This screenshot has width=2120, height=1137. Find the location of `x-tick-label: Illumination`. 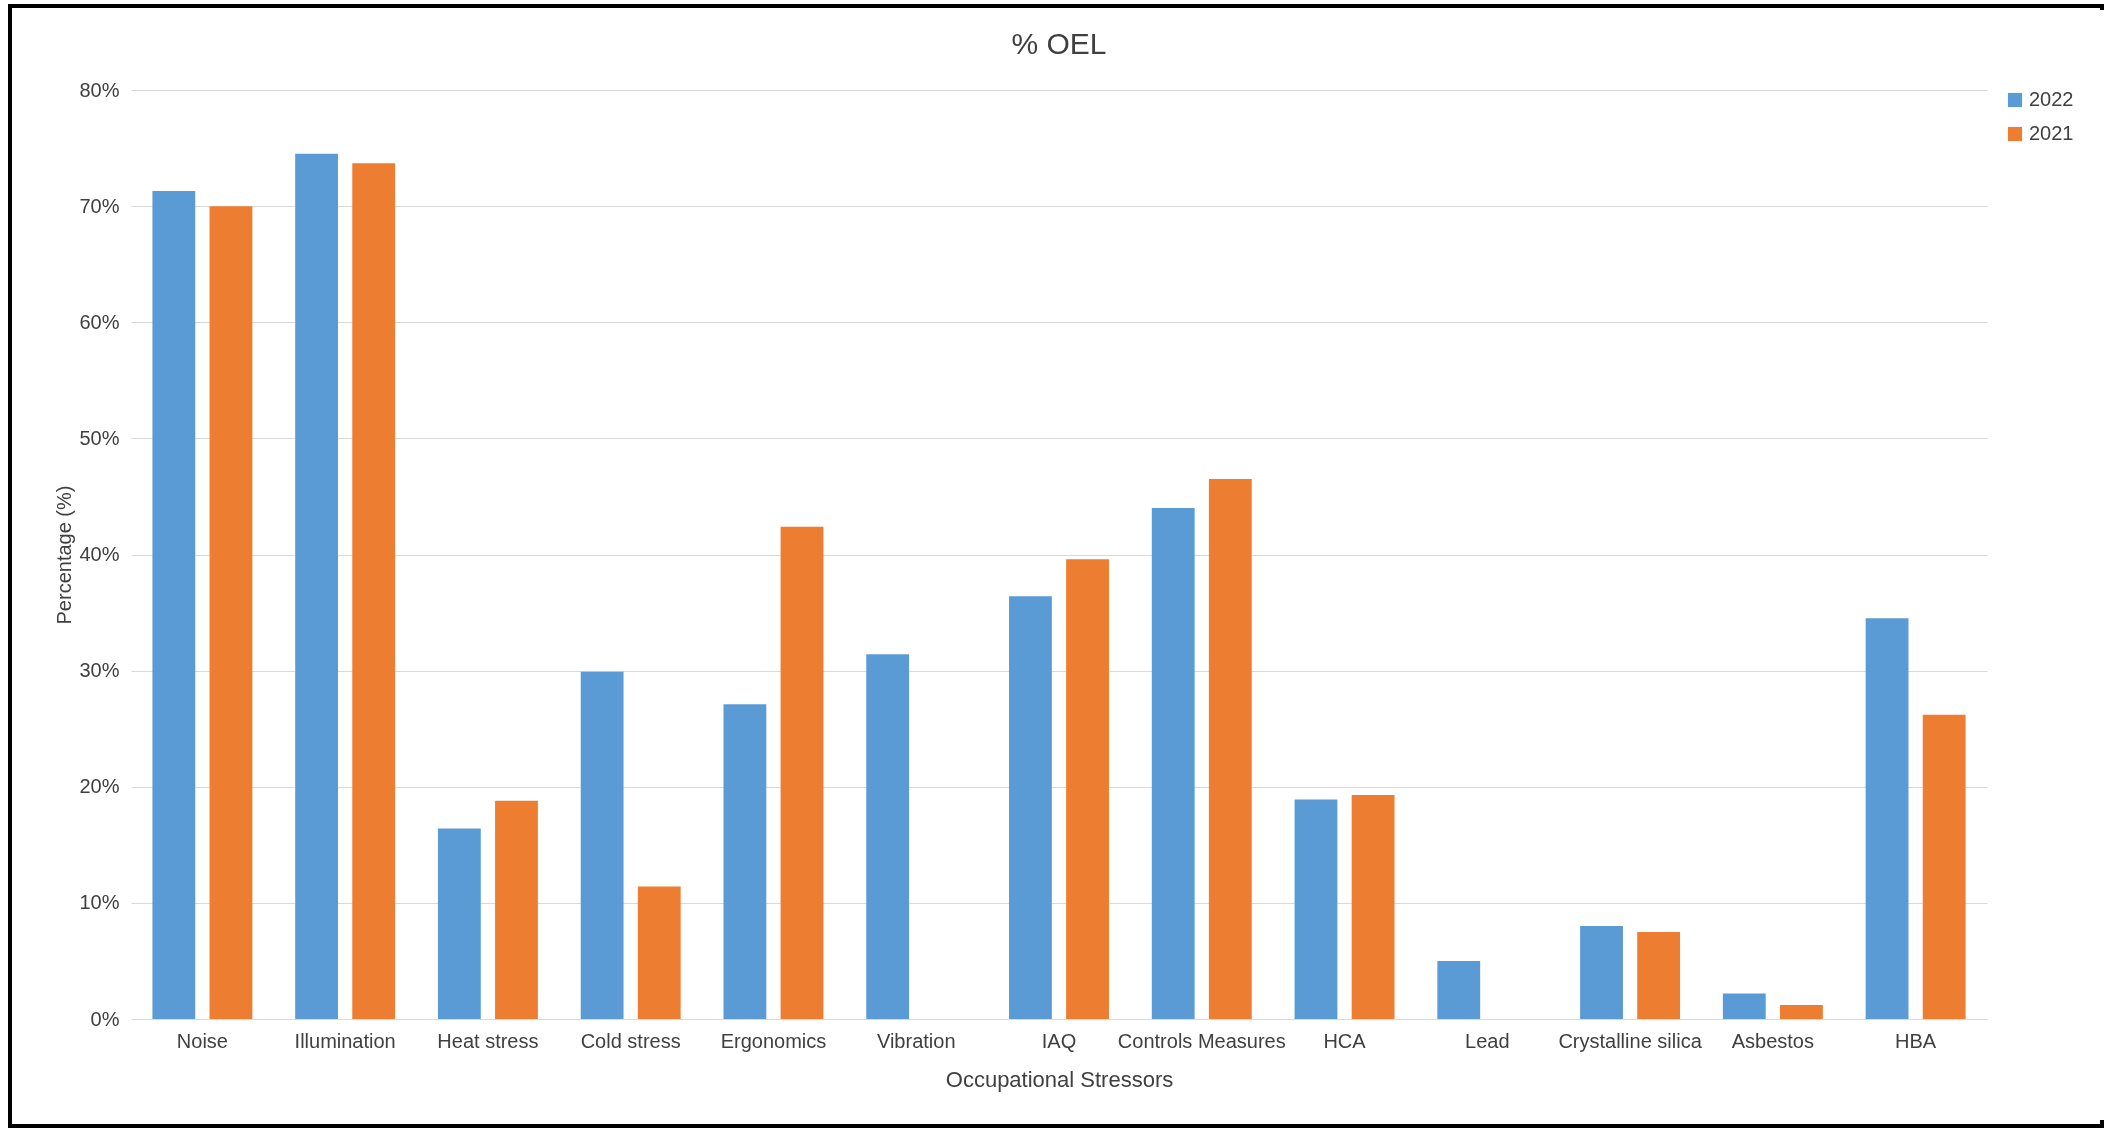

x-tick-label: Illumination is located at coordinates (345, 1040).